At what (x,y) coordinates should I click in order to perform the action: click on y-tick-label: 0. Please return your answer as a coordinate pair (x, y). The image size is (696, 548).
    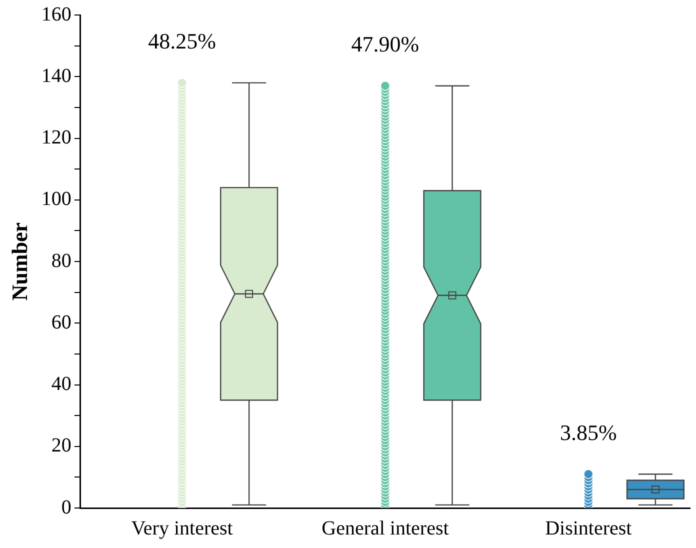
    Looking at the image, I should click on (66, 507).